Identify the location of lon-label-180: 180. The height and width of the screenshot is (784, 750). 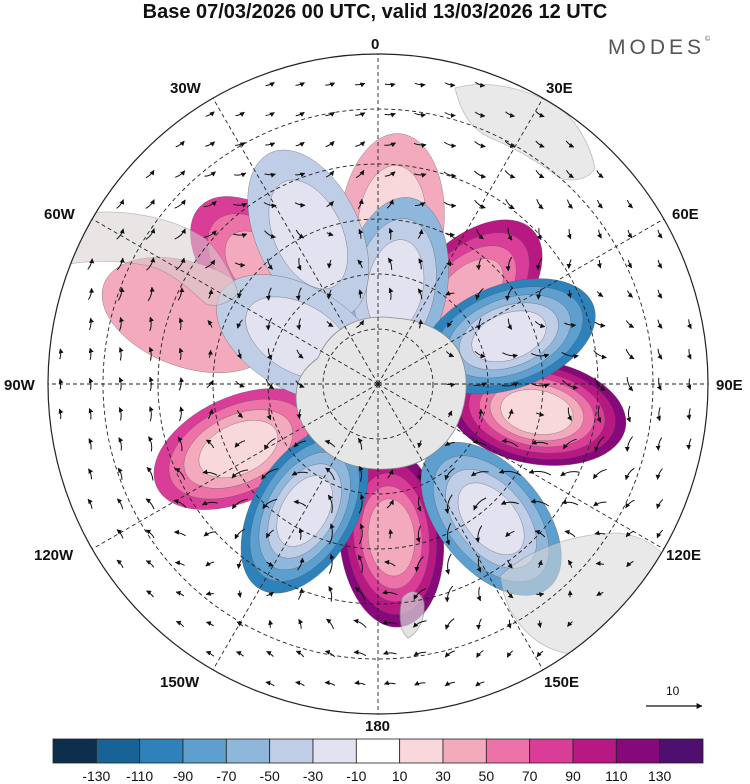
(377, 726).